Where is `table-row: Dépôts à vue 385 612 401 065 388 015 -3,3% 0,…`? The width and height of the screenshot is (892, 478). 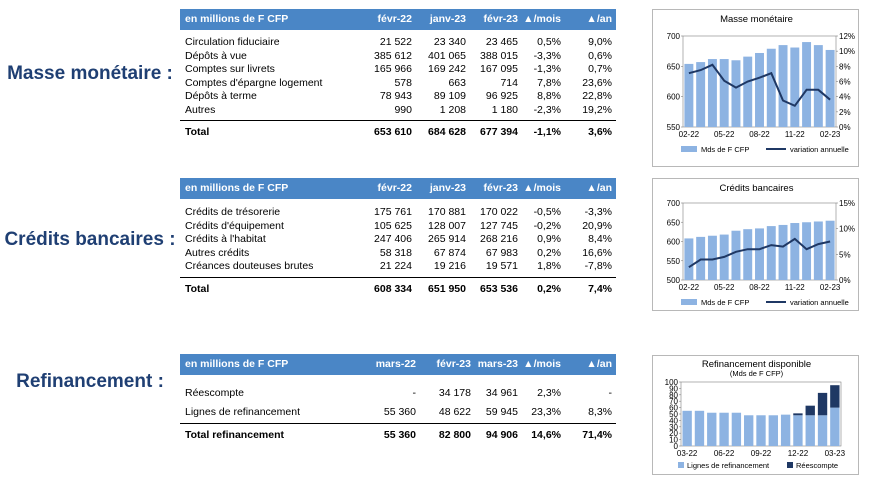 table-row: Dépôts à vue 385 612 401 065 388 015 -3,3% 0,… is located at coordinates (398, 57).